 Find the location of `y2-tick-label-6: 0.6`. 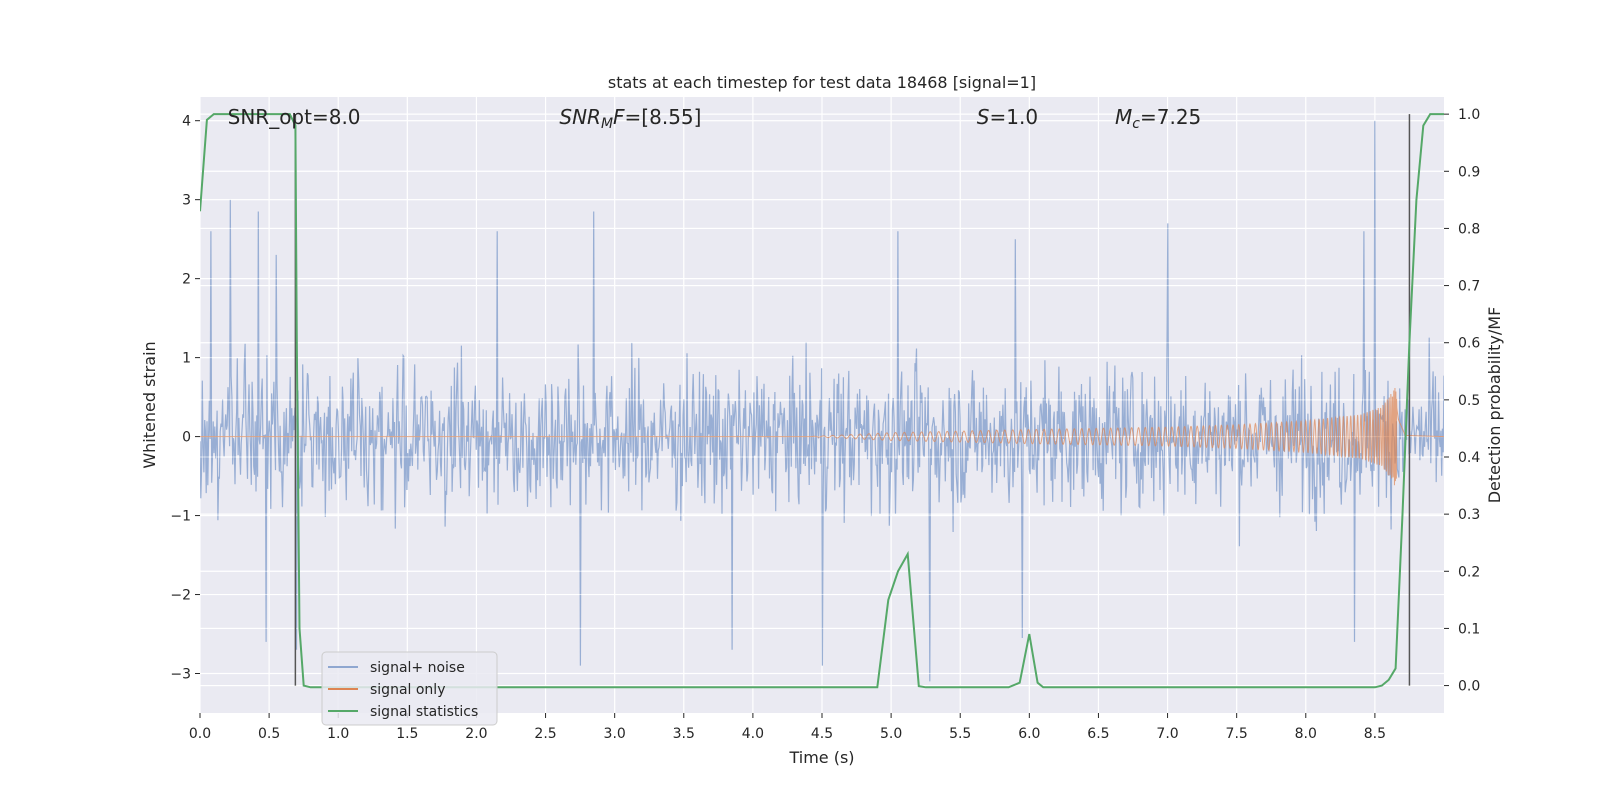

y2-tick-label-6: 0.6 is located at coordinates (1469, 344).